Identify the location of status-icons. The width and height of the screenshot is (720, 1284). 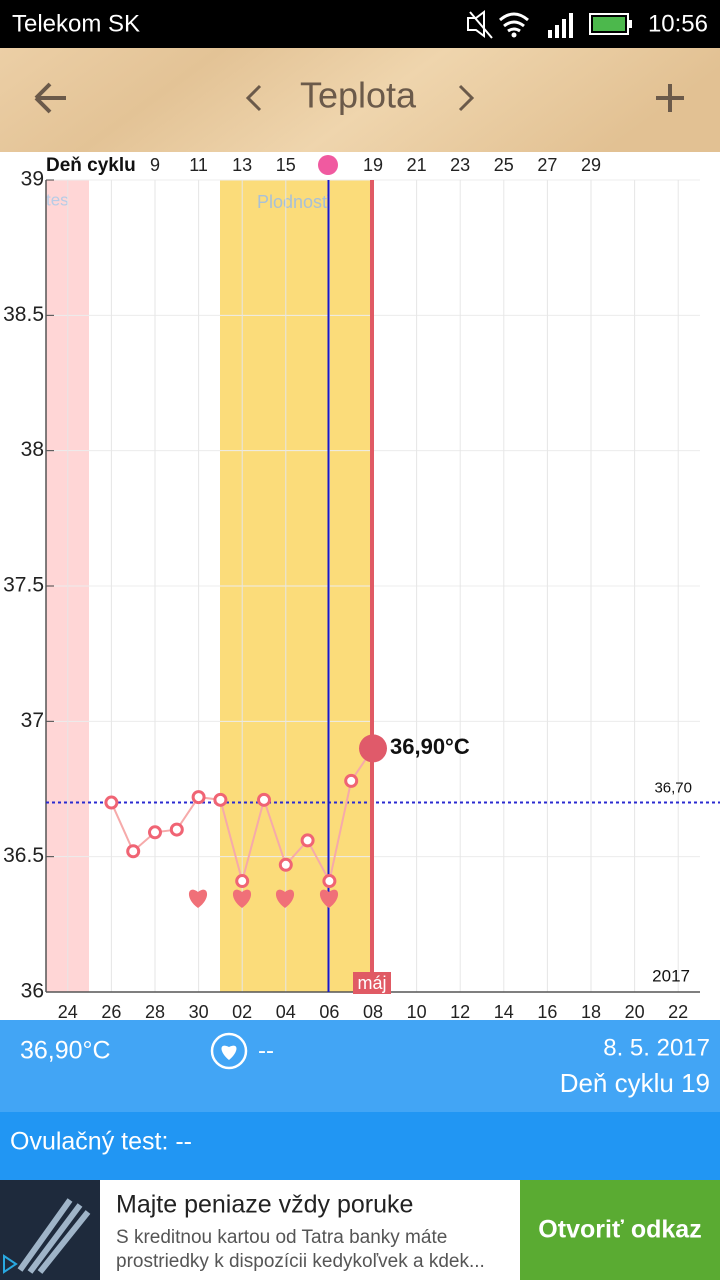
(549, 24).